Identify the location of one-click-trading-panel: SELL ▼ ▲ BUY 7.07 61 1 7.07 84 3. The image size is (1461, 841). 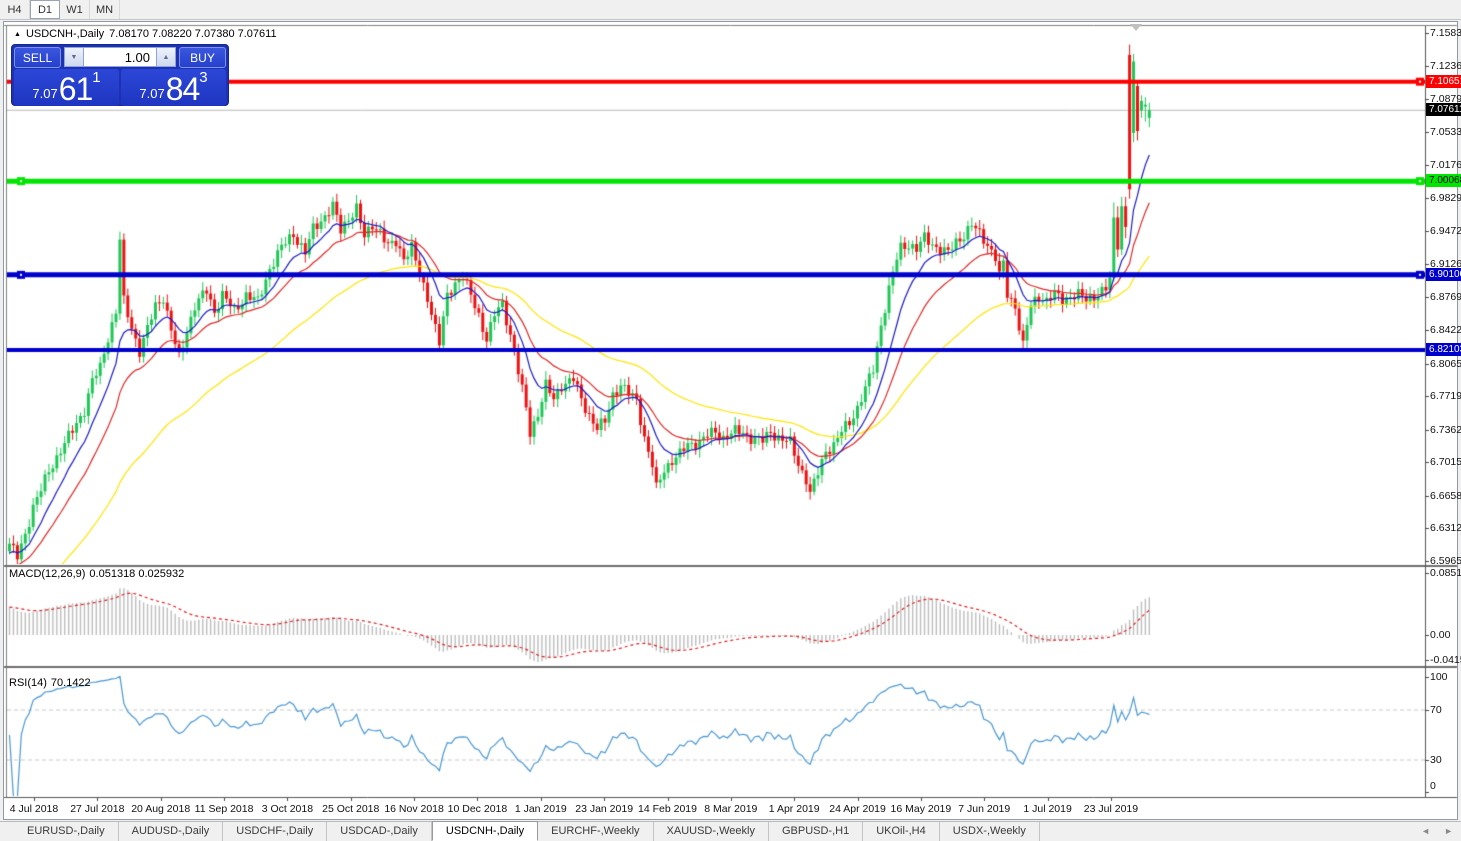
(120, 75).